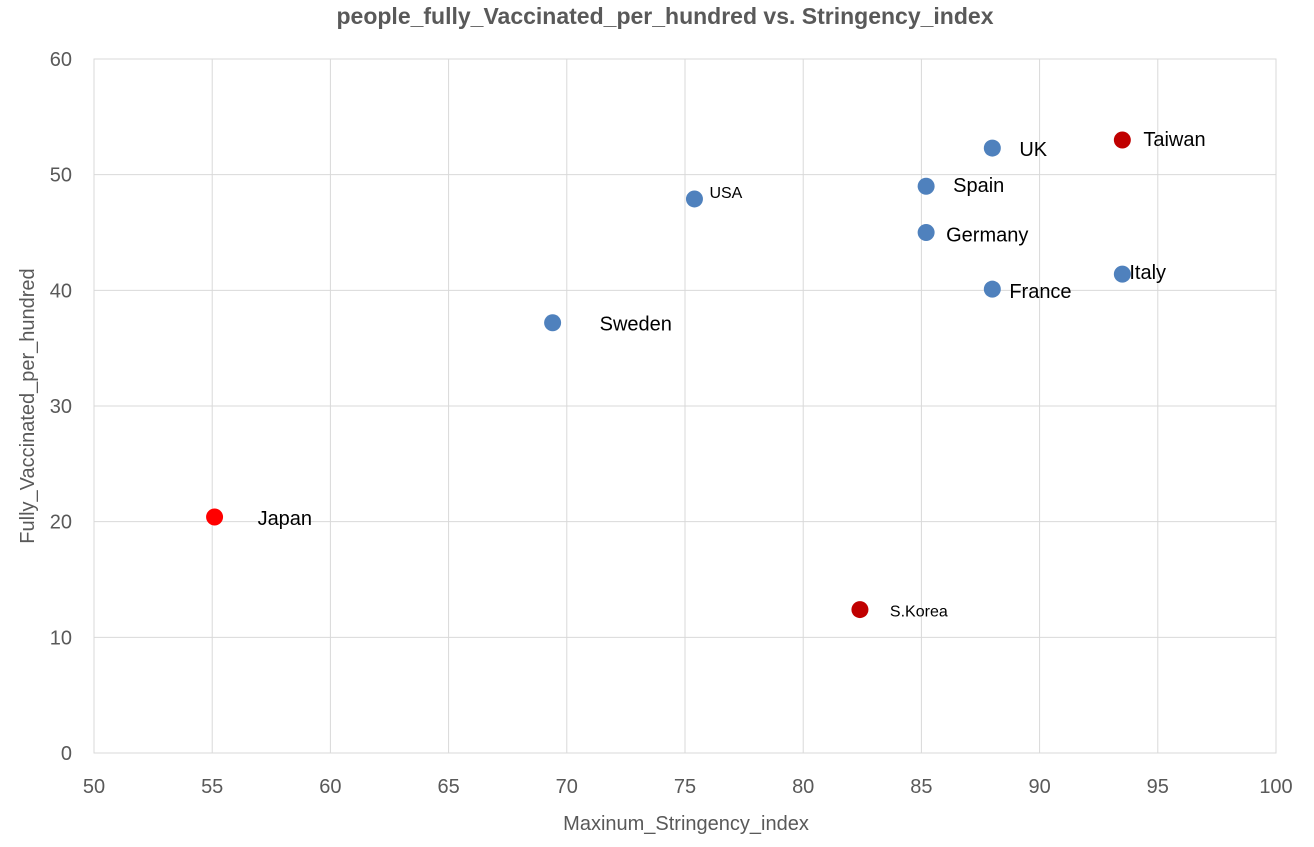  I want to click on data-point-spain, so click(926, 186).